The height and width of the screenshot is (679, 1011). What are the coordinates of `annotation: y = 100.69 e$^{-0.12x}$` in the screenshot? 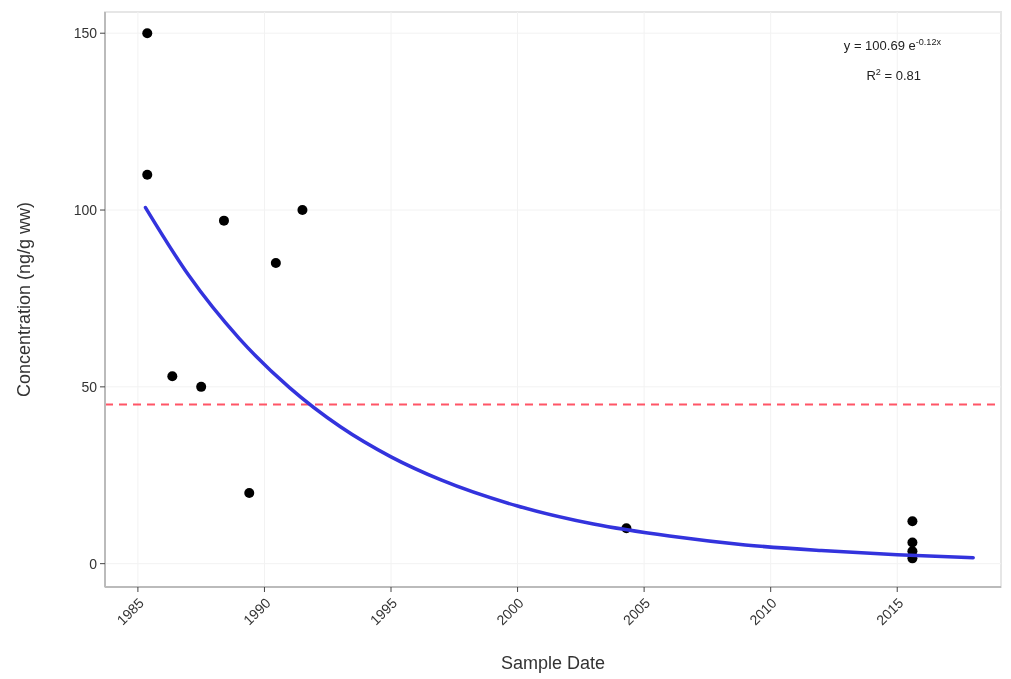 It's located at (892, 45).